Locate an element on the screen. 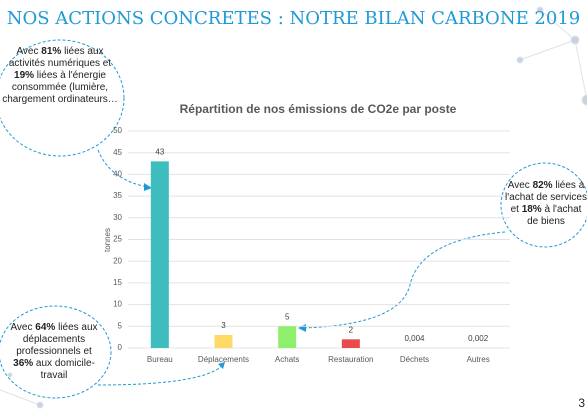 The height and width of the screenshot is (410, 587). y-tick-label: 40 is located at coordinates (117, 174).